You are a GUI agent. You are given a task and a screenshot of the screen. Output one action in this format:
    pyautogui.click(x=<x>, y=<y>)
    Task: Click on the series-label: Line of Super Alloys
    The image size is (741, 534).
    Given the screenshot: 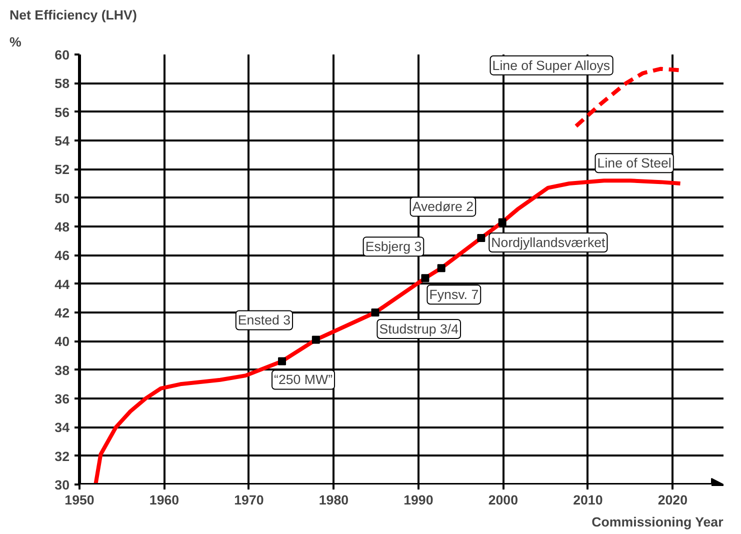 What is the action you would take?
    pyautogui.click(x=551, y=65)
    